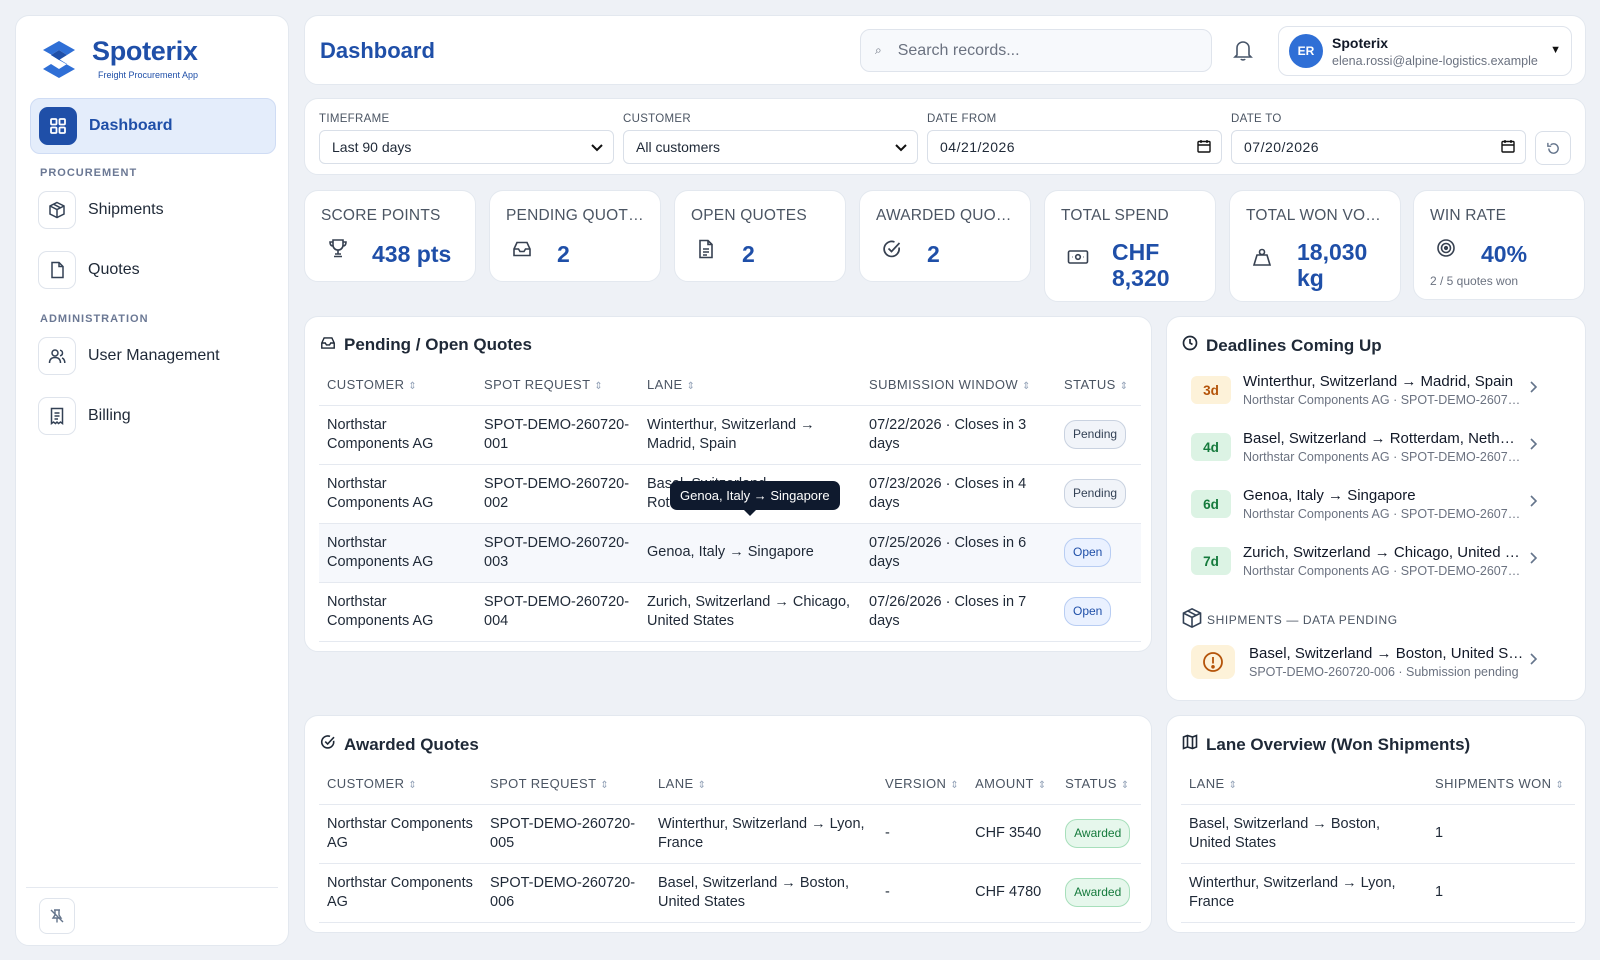 This screenshot has width=1600, height=960. What do you see at coordinates (153, 356) in the screenshot?
I see `sidebar-item-user-management: User Management` at bounding box center [153, 356].